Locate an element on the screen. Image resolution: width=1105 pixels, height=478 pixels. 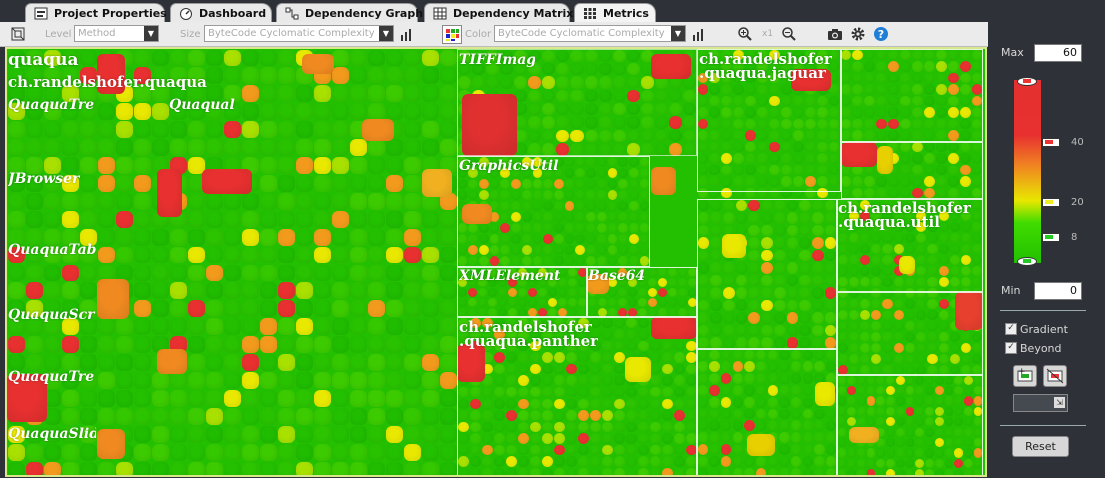
help-icon: ? is located at coordinates (881, 34).